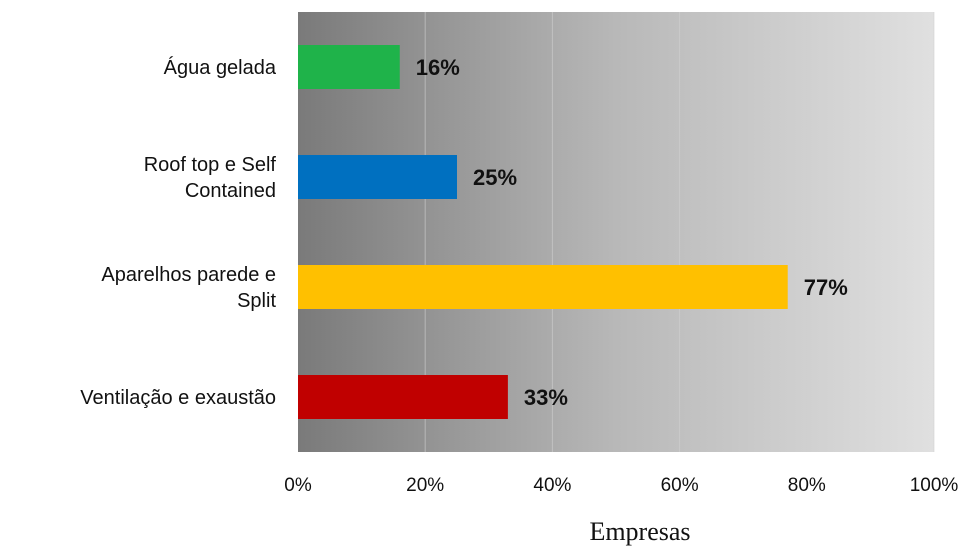 The image size is (973, 546). What do you see at coordinates (210, 178) in the screenshot?
I see `category-label: Roof top e Self Contained` at bounding box center [210, 178].